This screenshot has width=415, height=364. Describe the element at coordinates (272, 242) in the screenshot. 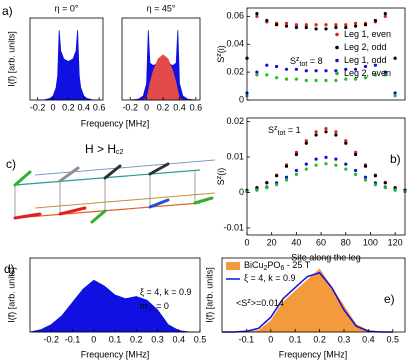

I see `x-tick-label: 20` at that location.